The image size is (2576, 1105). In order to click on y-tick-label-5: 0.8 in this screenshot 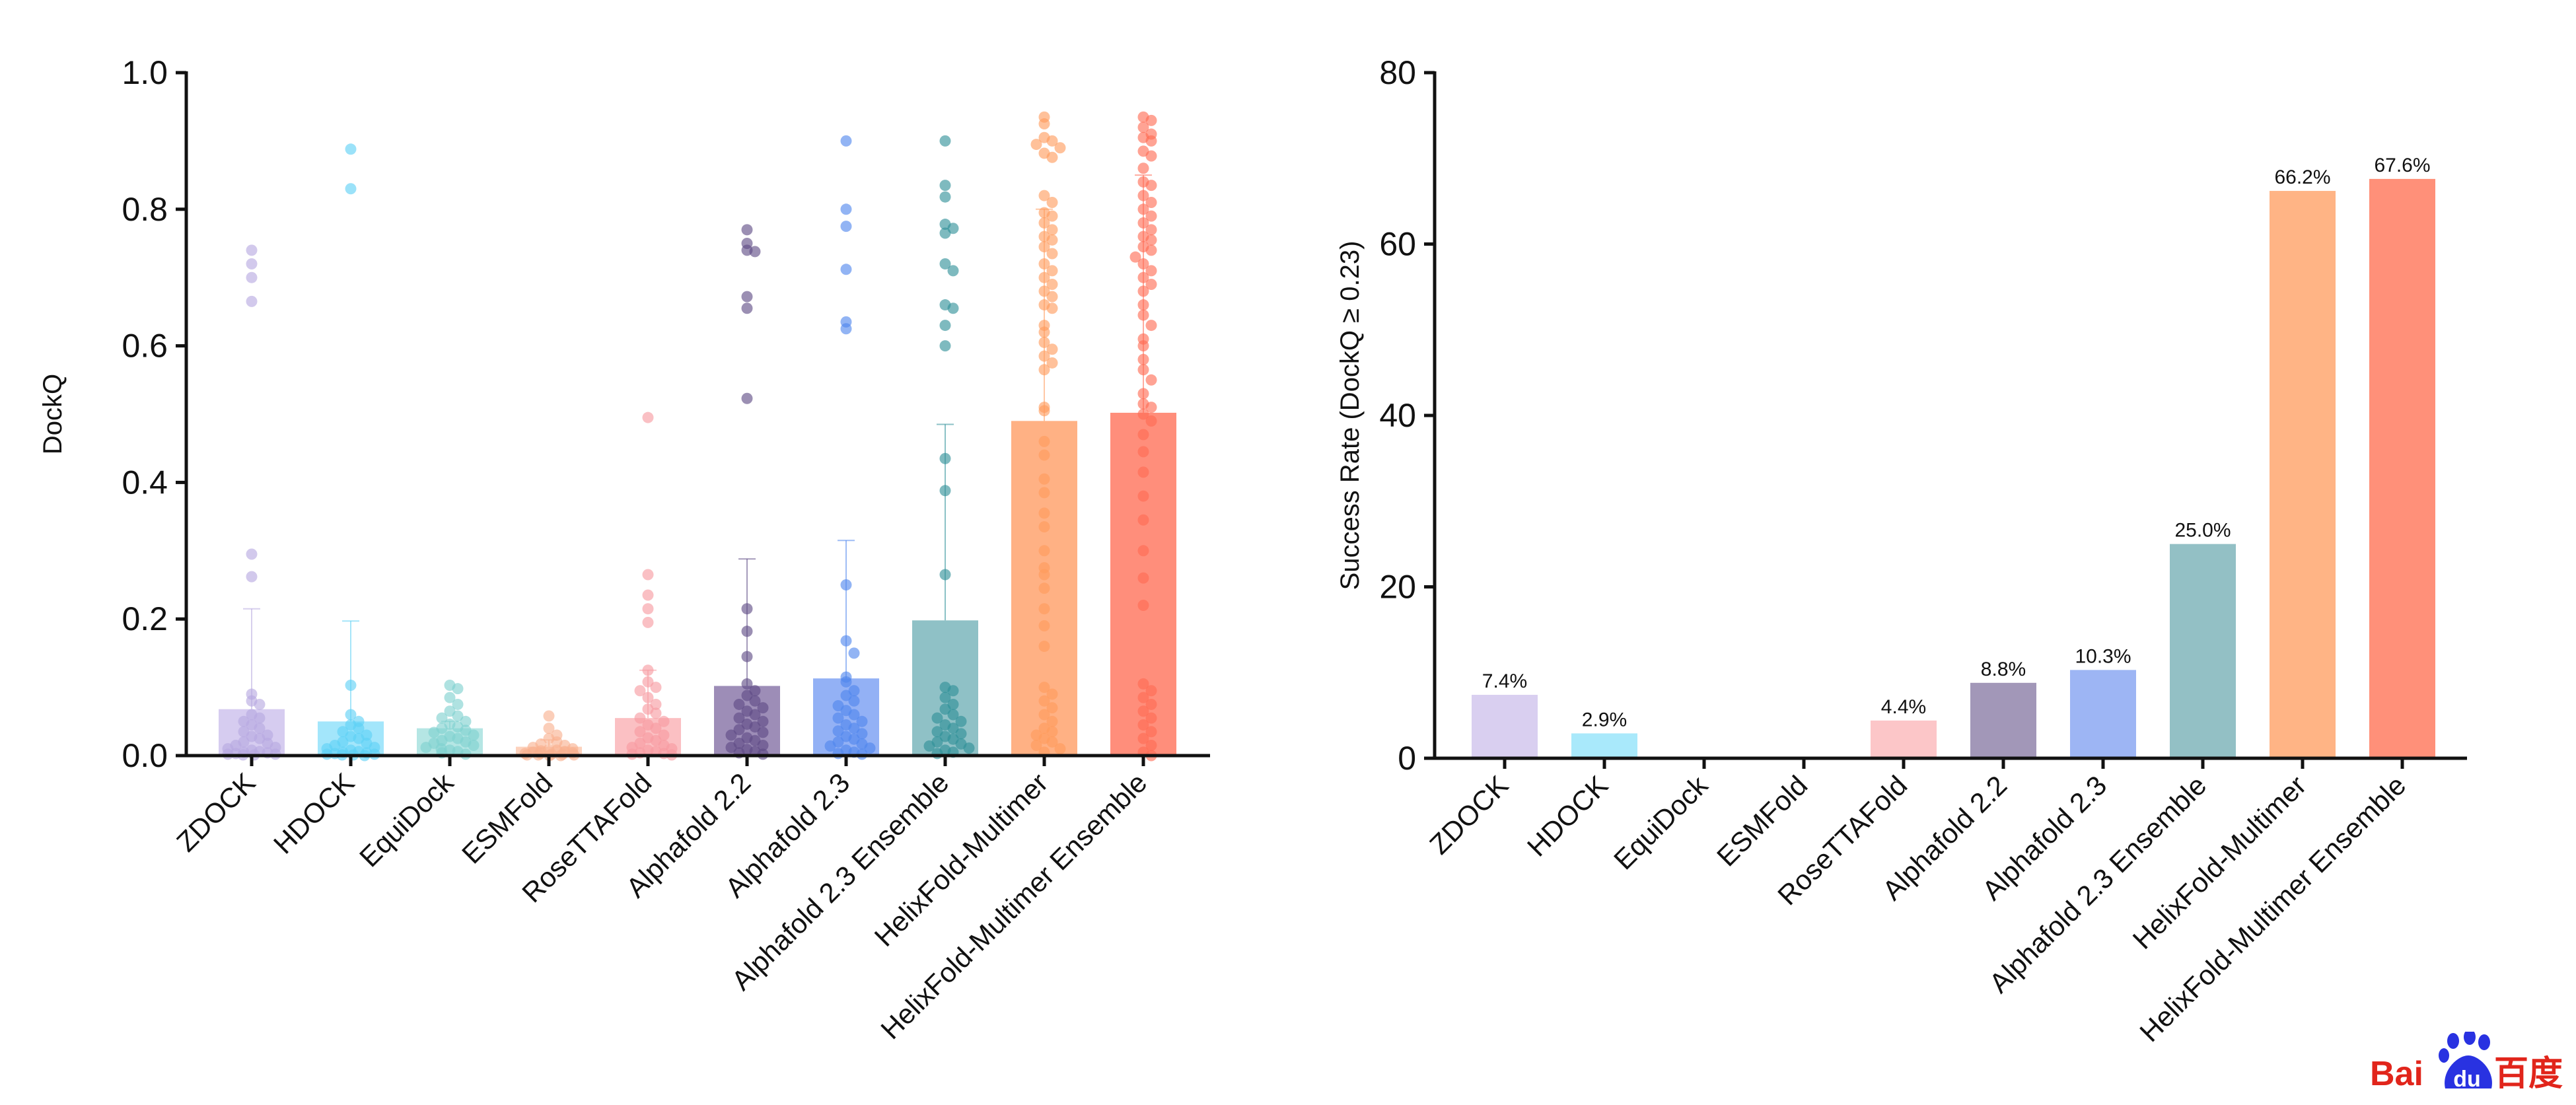, I will do `click(145, 209)`.